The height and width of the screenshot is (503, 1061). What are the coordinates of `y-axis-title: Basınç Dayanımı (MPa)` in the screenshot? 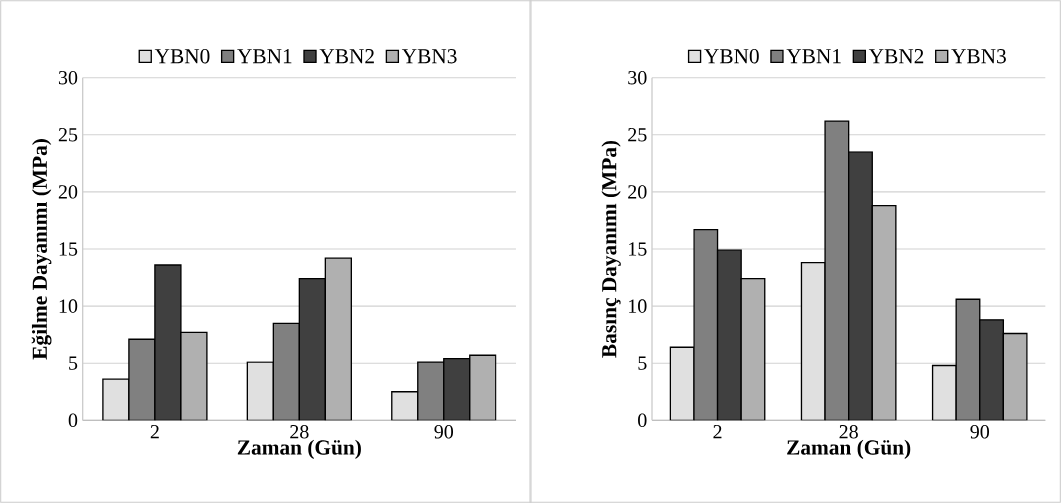 It's located at (611, 249).